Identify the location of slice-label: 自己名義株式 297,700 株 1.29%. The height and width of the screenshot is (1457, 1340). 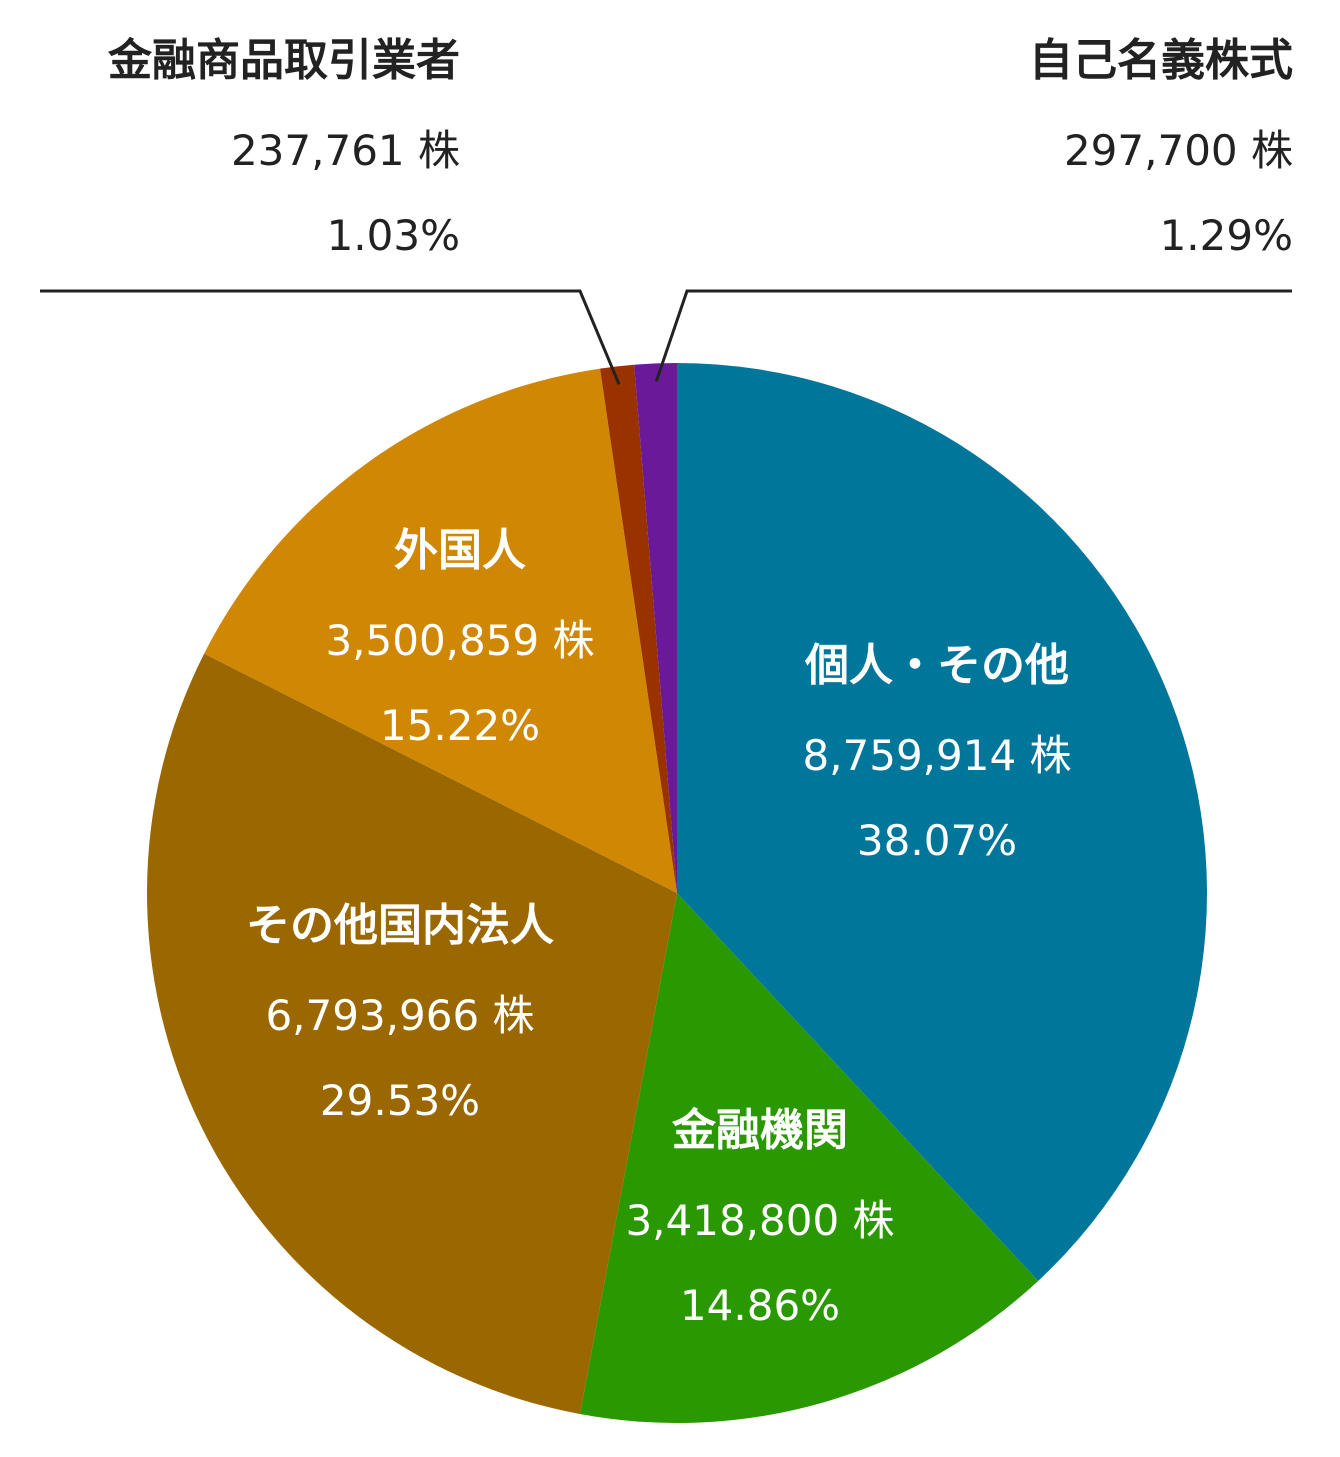
(1161, 147).